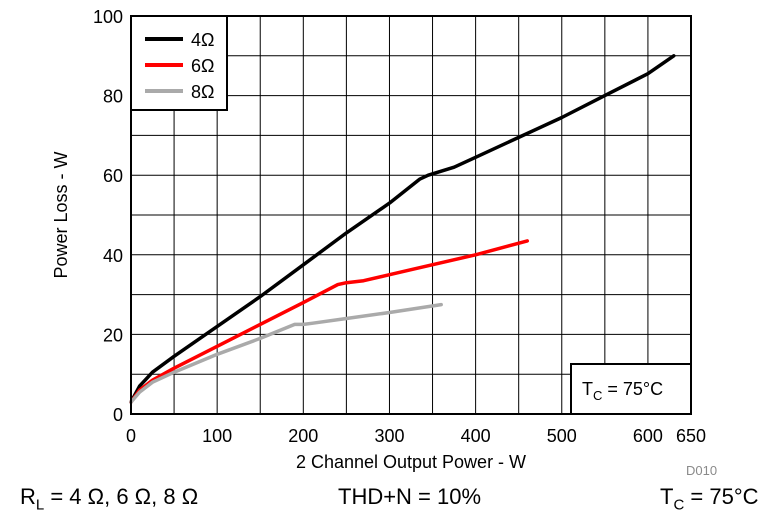 This screenshot has height=528, width=771. I want to click on legend: 4Ω 6Ω 8Ω, so click(179, 63).